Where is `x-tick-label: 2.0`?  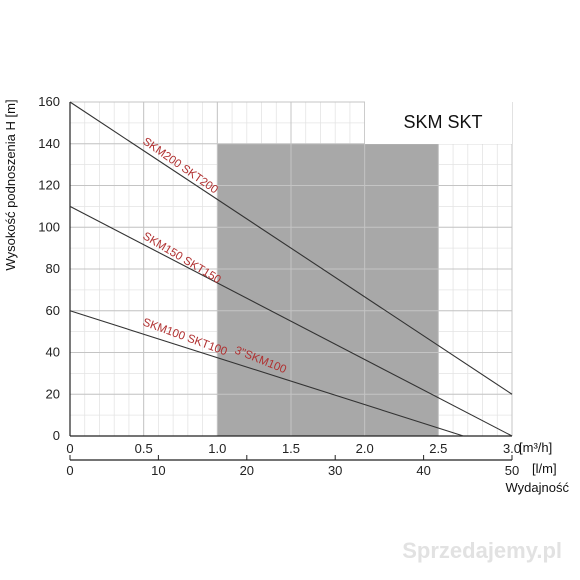
x-tick-label: 2.0 is located at coordinates (365, 448).